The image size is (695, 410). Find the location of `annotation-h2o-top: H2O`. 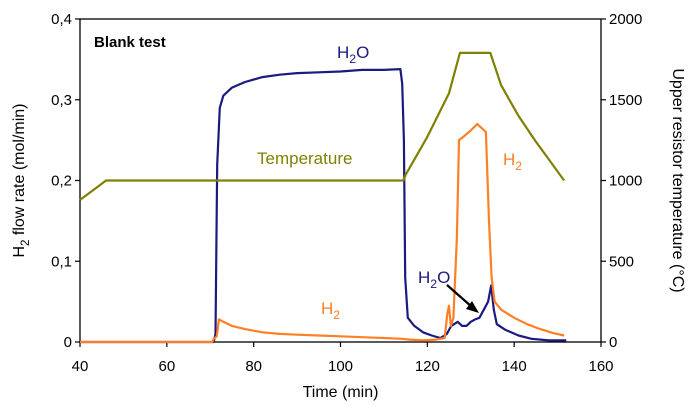

annotation-h2o-top: H2O is located at coordinates (353, 54).